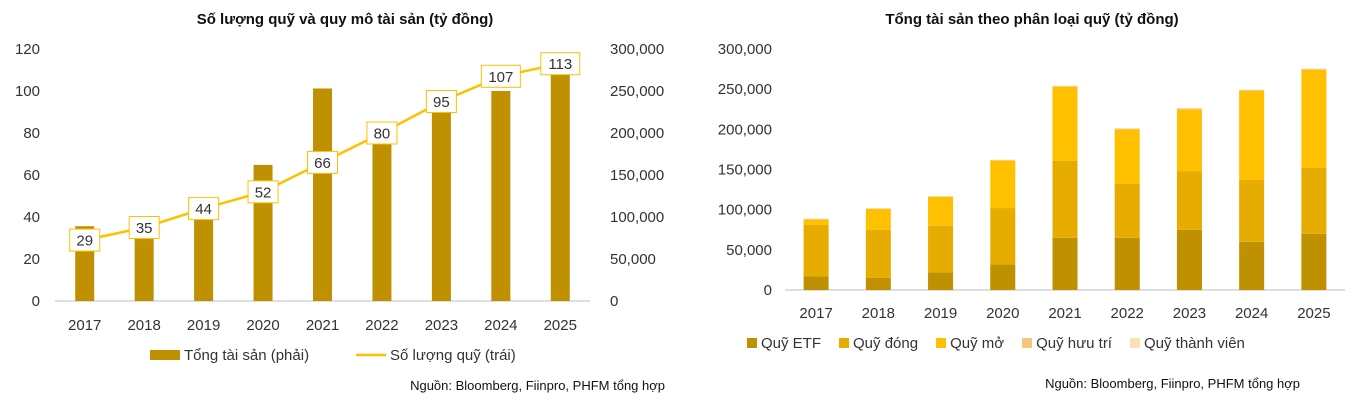 The height and width of the screenshot is (406, 1363). What do you see at coordinates (637, 49) in the screenshot?
I see `y-right-tick-label: 300,000` at bounding box center [637, 49].